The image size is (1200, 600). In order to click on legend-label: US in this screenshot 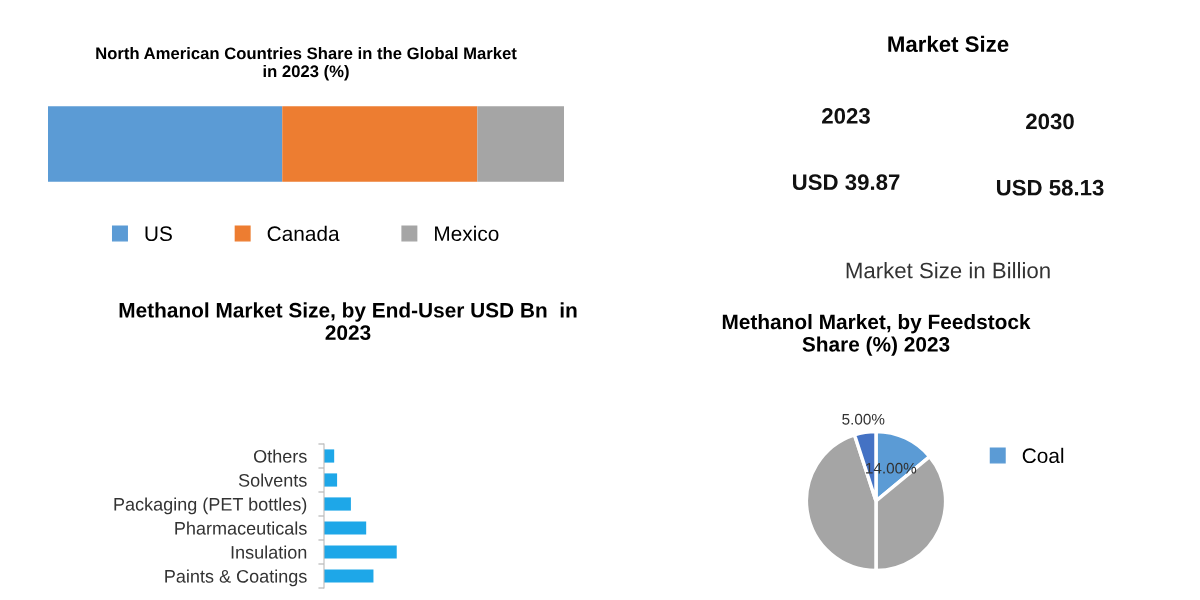, I will do `click(158, 234)`.